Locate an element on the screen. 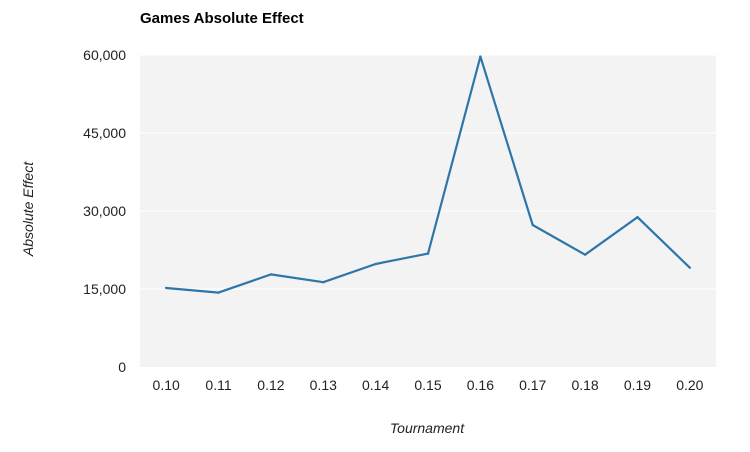 The height and width of the screenshot is (452, 750). y-tick-label: 15,000 is located at coordinates (104, 289).